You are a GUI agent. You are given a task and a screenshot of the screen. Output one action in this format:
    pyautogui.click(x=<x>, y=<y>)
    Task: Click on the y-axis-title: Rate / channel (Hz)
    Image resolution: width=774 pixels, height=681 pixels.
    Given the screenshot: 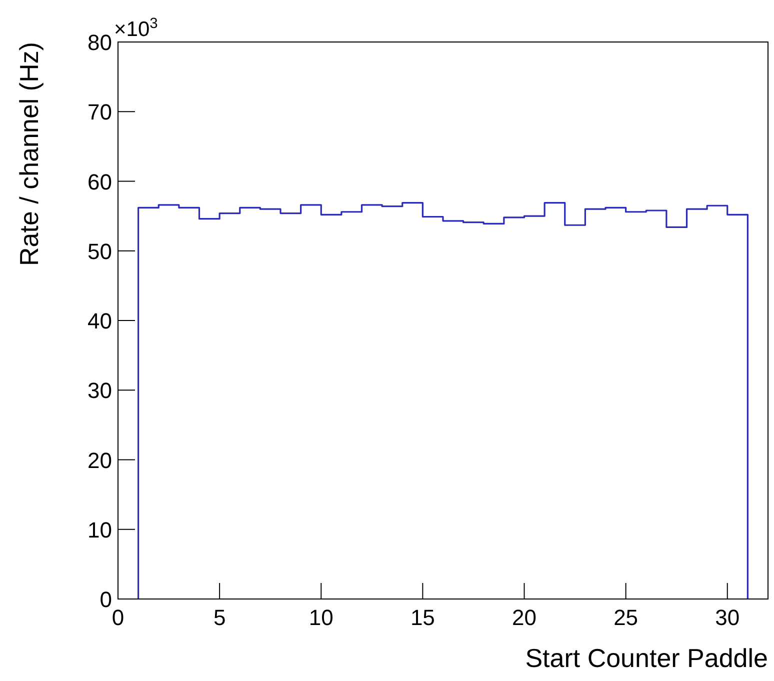 What is the action you would take?
    pyautogui.click(x=29, y=154)
    